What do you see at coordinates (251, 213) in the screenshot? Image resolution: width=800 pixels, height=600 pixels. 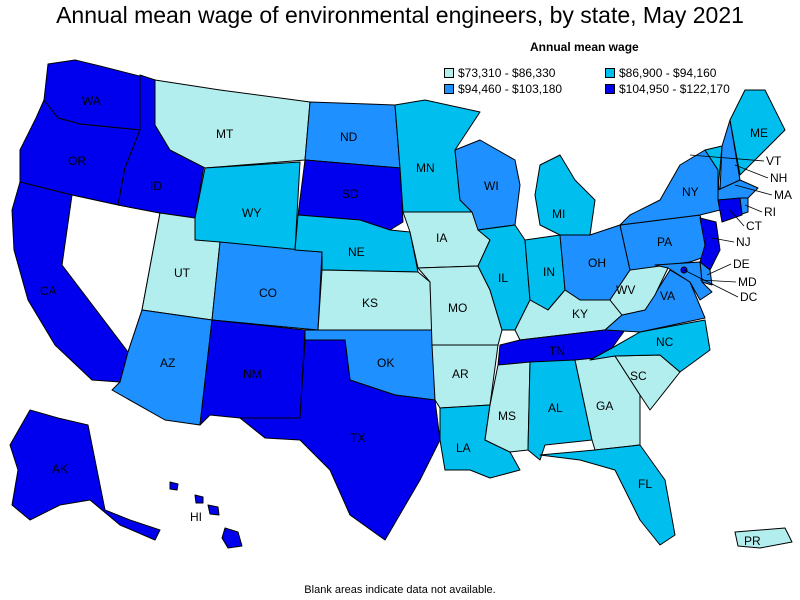 I see `label-WY: WY` at bounding box center [251, 213].